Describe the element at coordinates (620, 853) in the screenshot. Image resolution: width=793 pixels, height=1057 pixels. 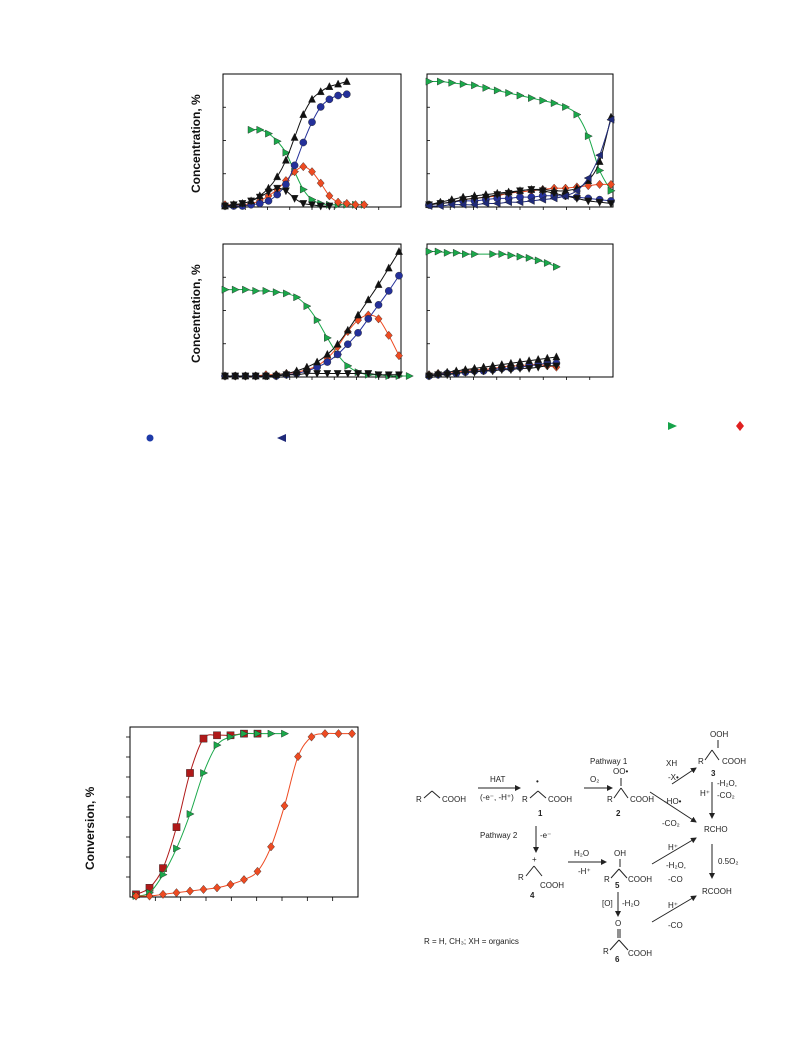
I see `oh-5: OH` at that location.